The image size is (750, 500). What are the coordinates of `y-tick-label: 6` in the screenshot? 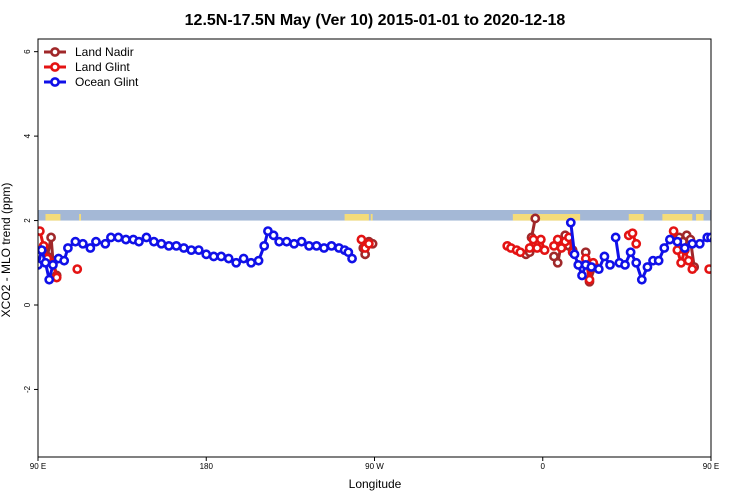 It's located at (27, 51).